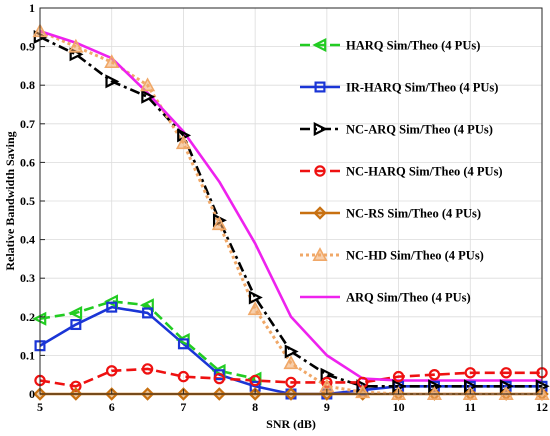 This screenshot has width=550, height=436. I want to click on legend-label: NC-HD Sim/Theo (4 PUs), so click(415, 256).